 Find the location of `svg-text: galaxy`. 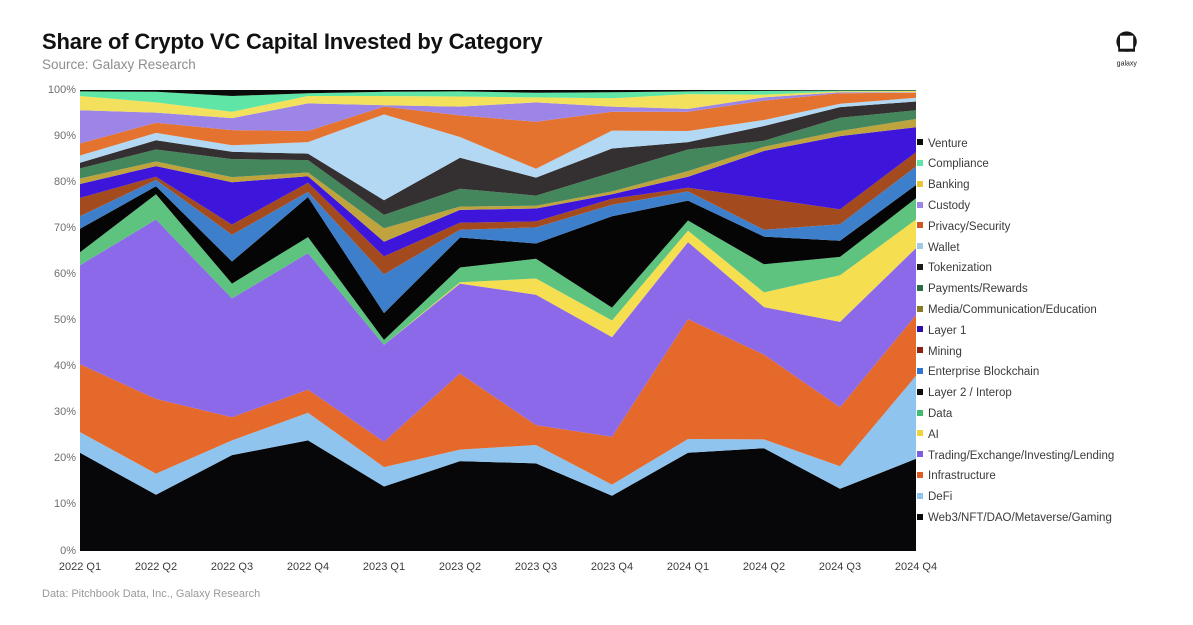

svg-text: galaxy is located at coordinates (1127, 64).